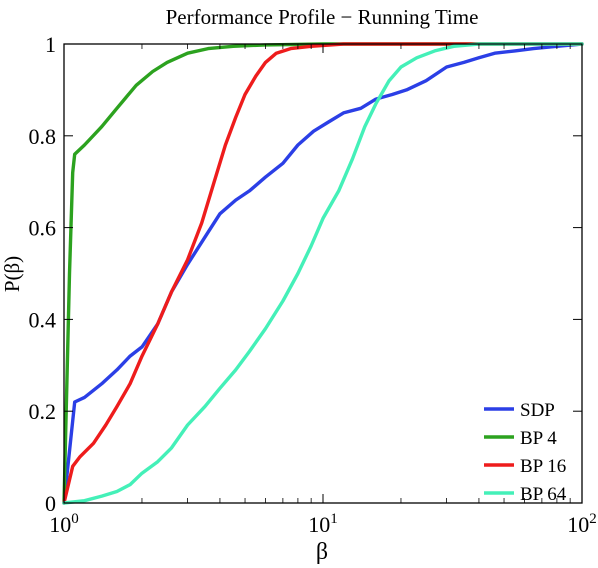 The image size is (598, 568). What do you see at coordinates (538, 438) in the screenshot?
I see `legend-label-1: BP 4` at bounding box center [538, 438].